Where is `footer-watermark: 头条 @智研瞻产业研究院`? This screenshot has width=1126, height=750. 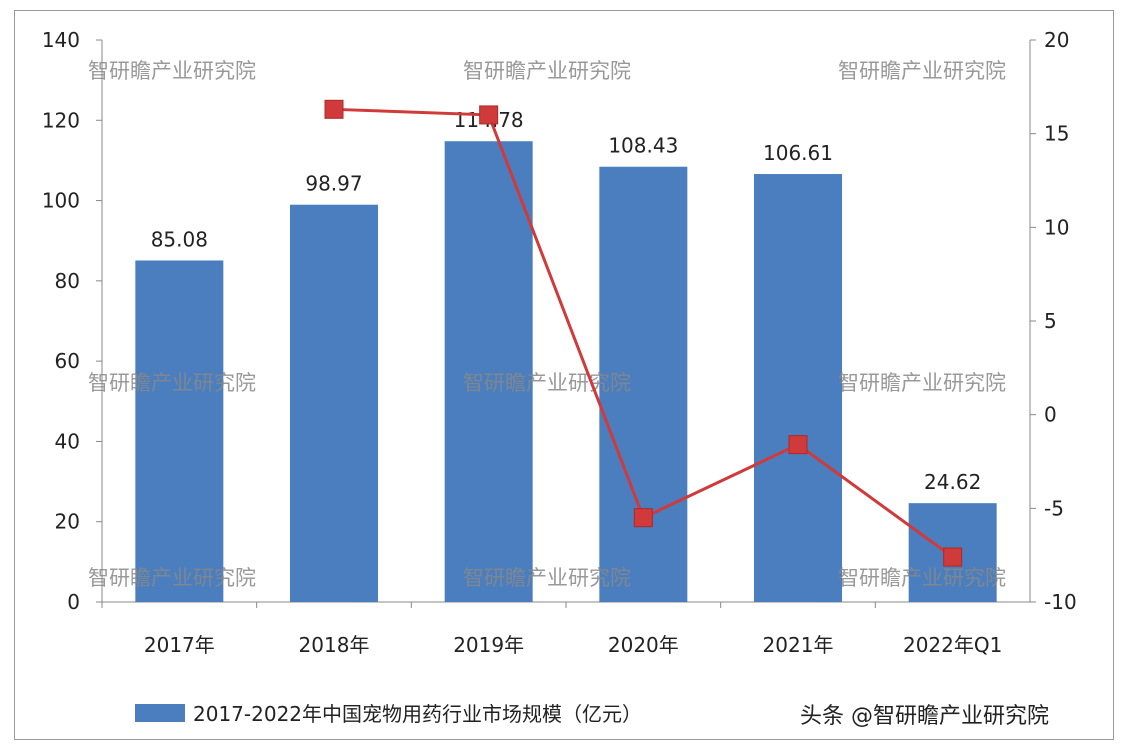
footer-watermark: 头条 @智研瞻产业研究院 is located at coordinates (924, 716).